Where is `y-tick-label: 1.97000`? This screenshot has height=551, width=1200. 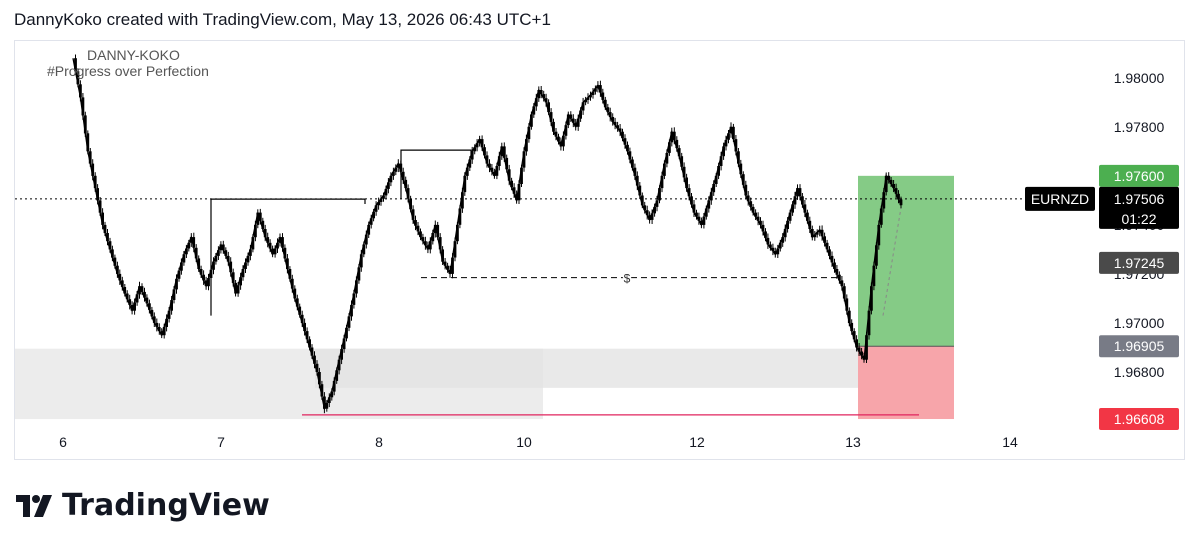
y-tick-label: 1.97000 is located at coordinates (1139, 323).